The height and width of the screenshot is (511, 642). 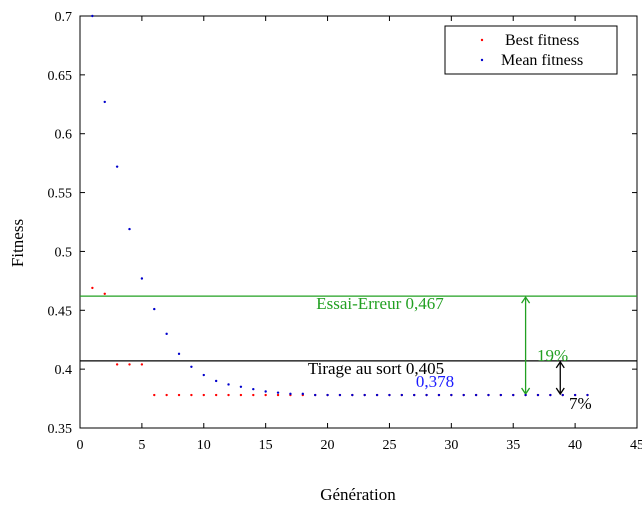 I want to click on y-tick-label: 0.6, so click(x=64, y=135).